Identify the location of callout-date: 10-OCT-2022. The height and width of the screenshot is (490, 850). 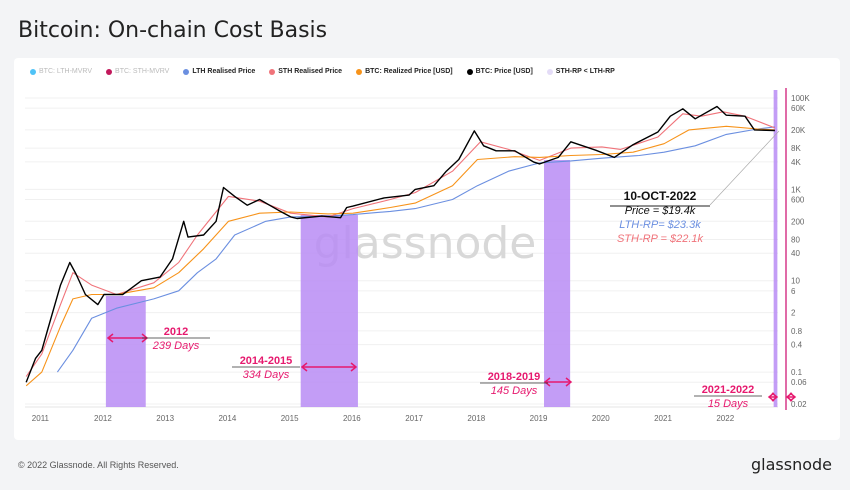
(660, 196).